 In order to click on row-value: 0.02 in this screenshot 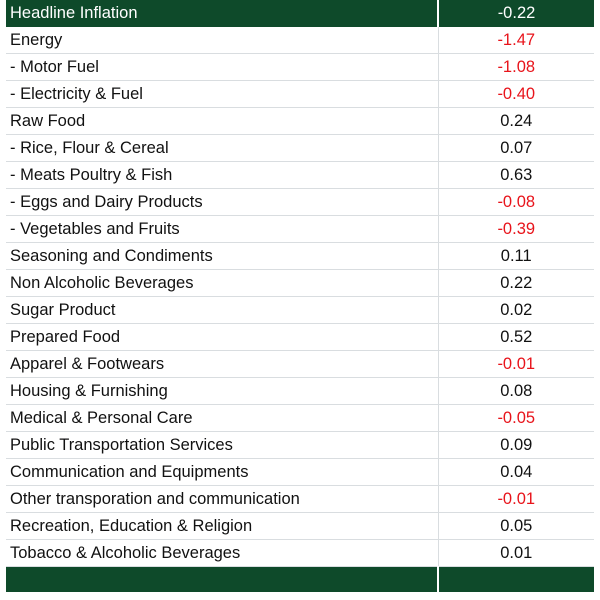, I will do `click(516, 310)`.